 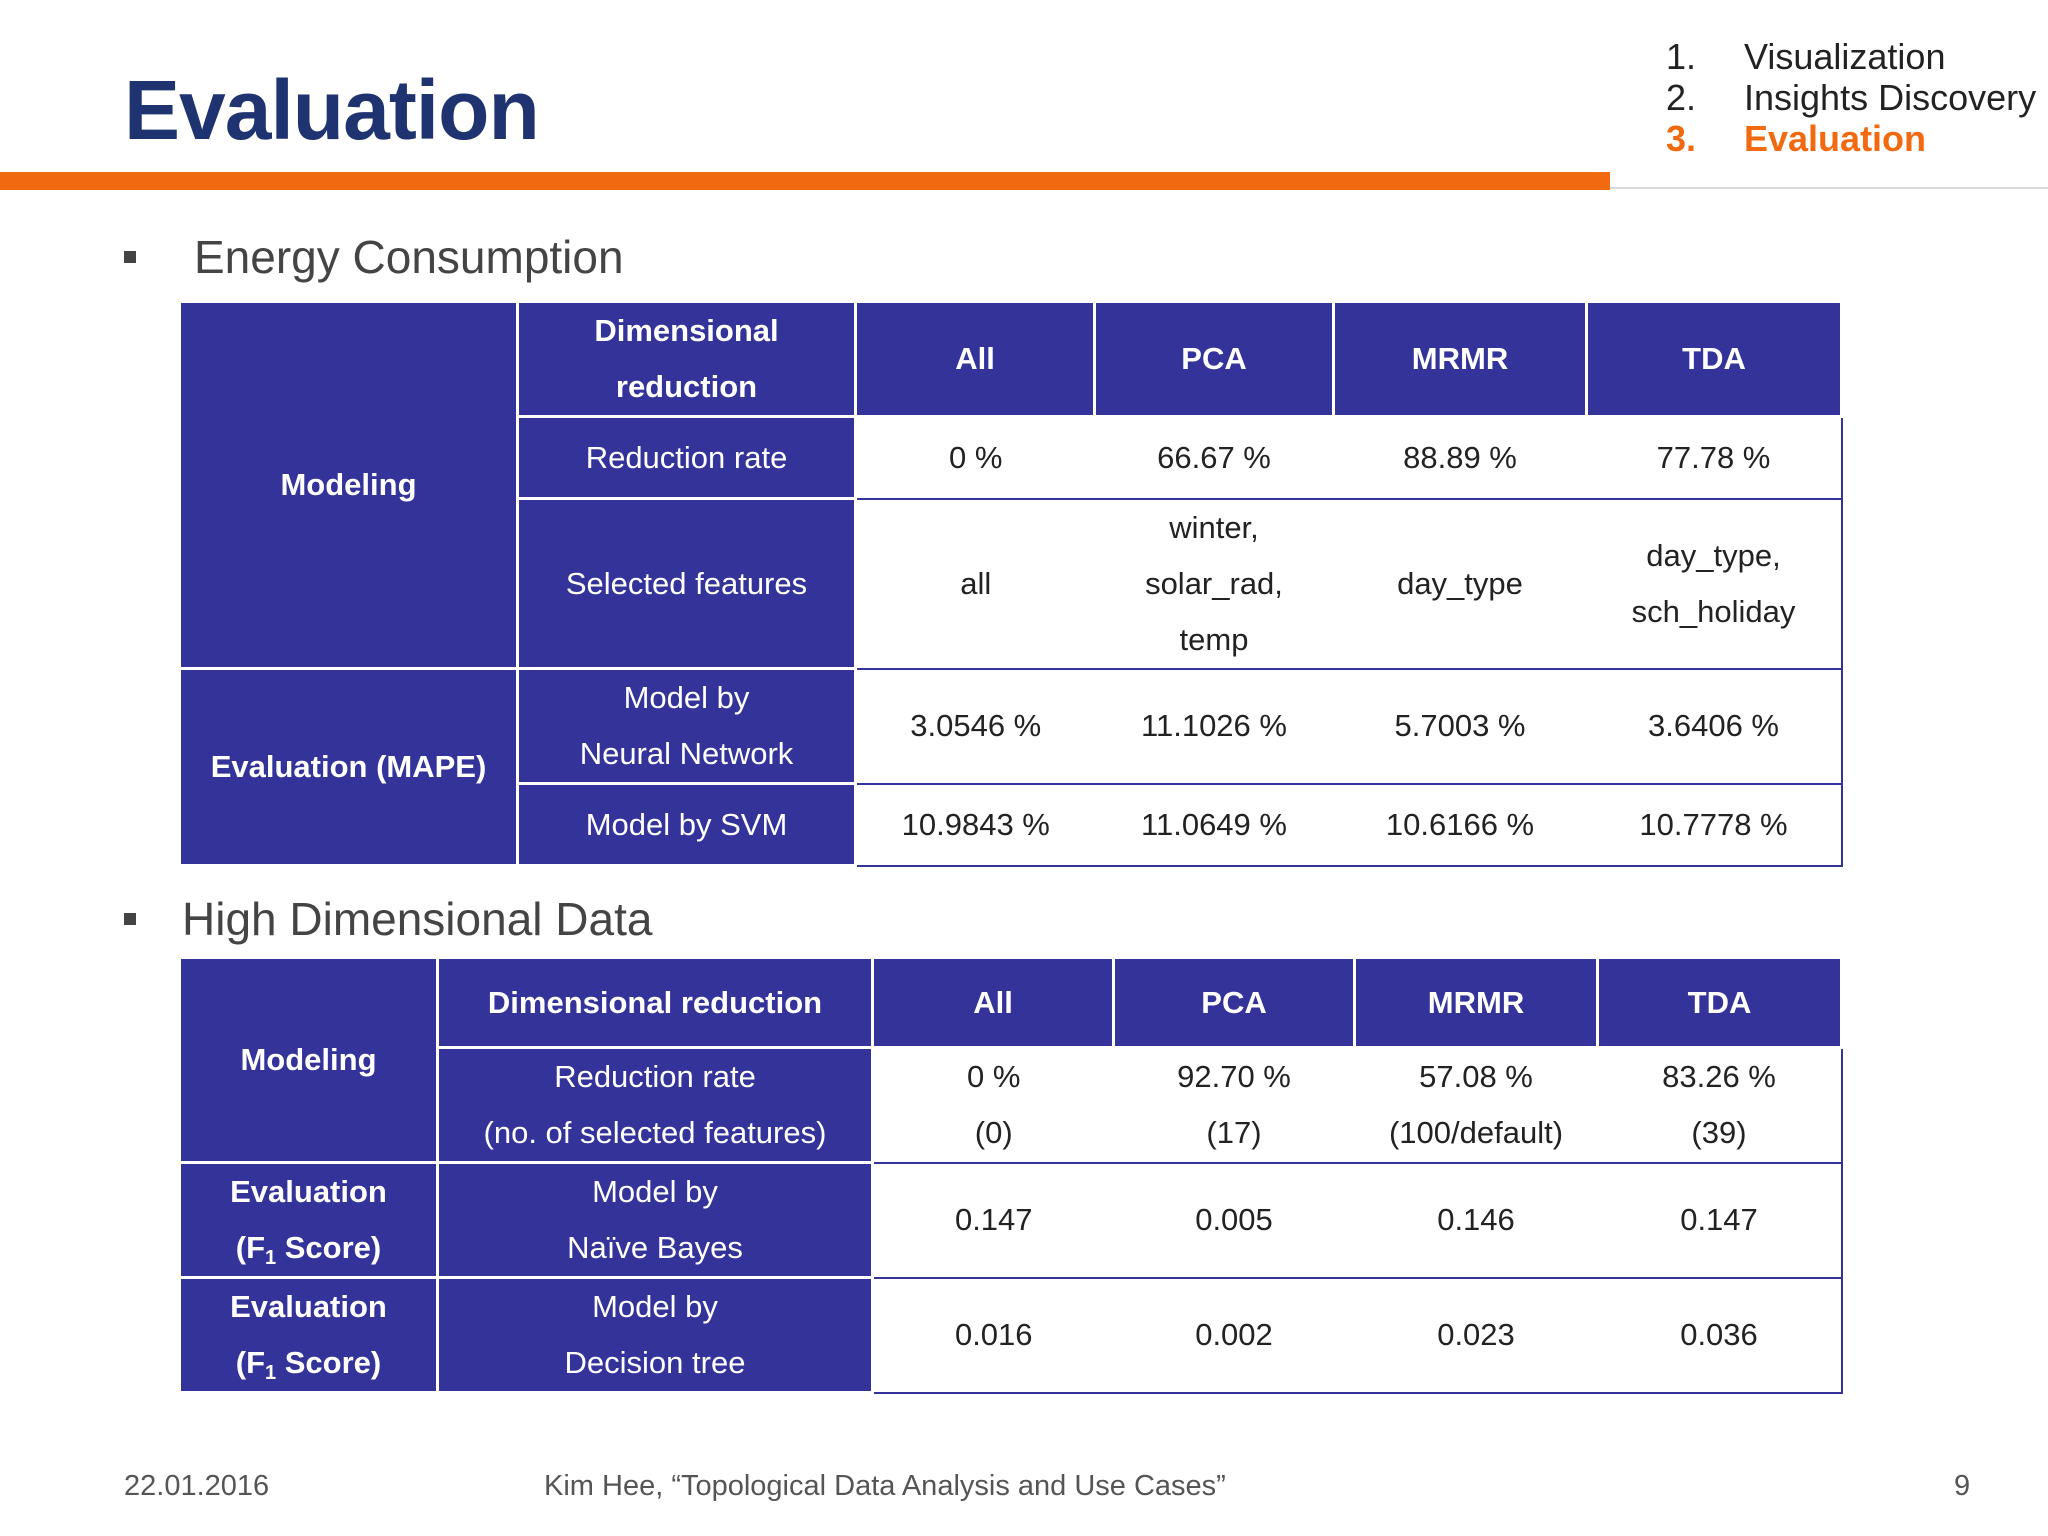 What do you see at coordinates (655, 1306) in the screenshot?
I see `dt-label-line: Model by` at bounding box center [655, 1306].